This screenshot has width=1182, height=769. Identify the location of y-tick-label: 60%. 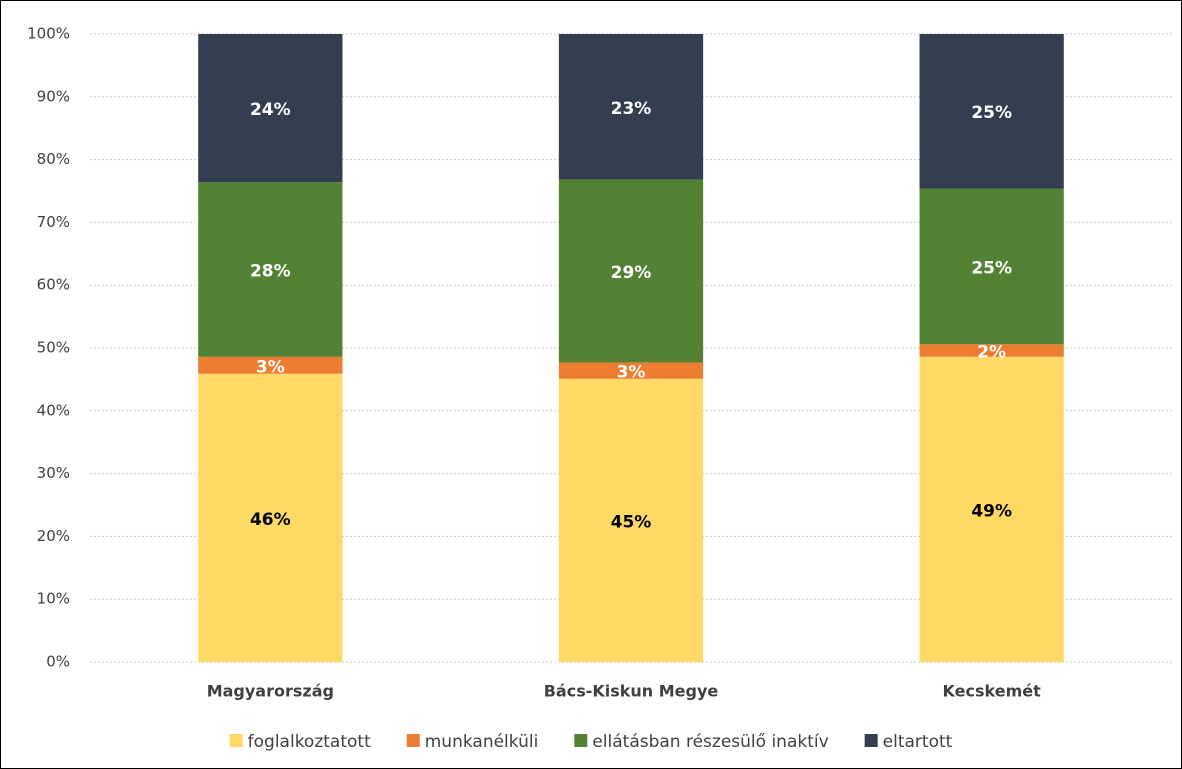
(53, 285).